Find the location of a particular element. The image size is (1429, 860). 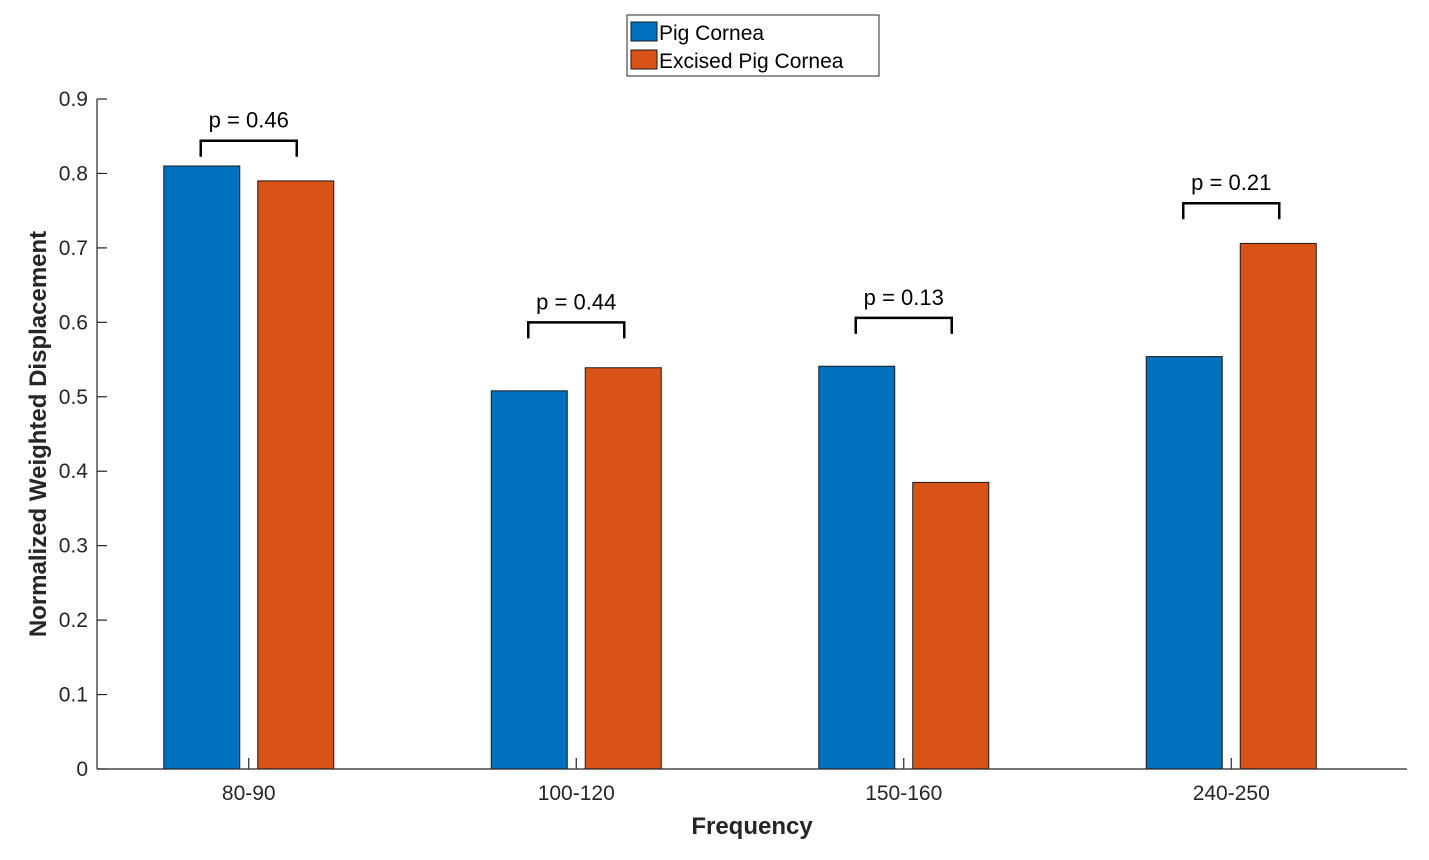

x-axis-ticks: 80-90 100-120 150-160 240-250 is located at coordinates (746, 781).